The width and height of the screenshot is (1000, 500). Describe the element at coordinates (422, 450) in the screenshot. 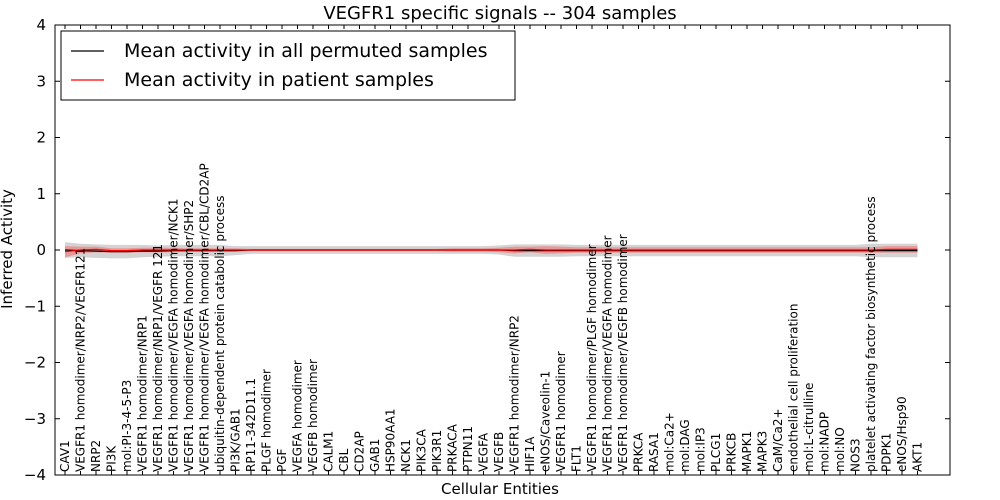

I see `x-tick-label: PIK3CA` at that location.